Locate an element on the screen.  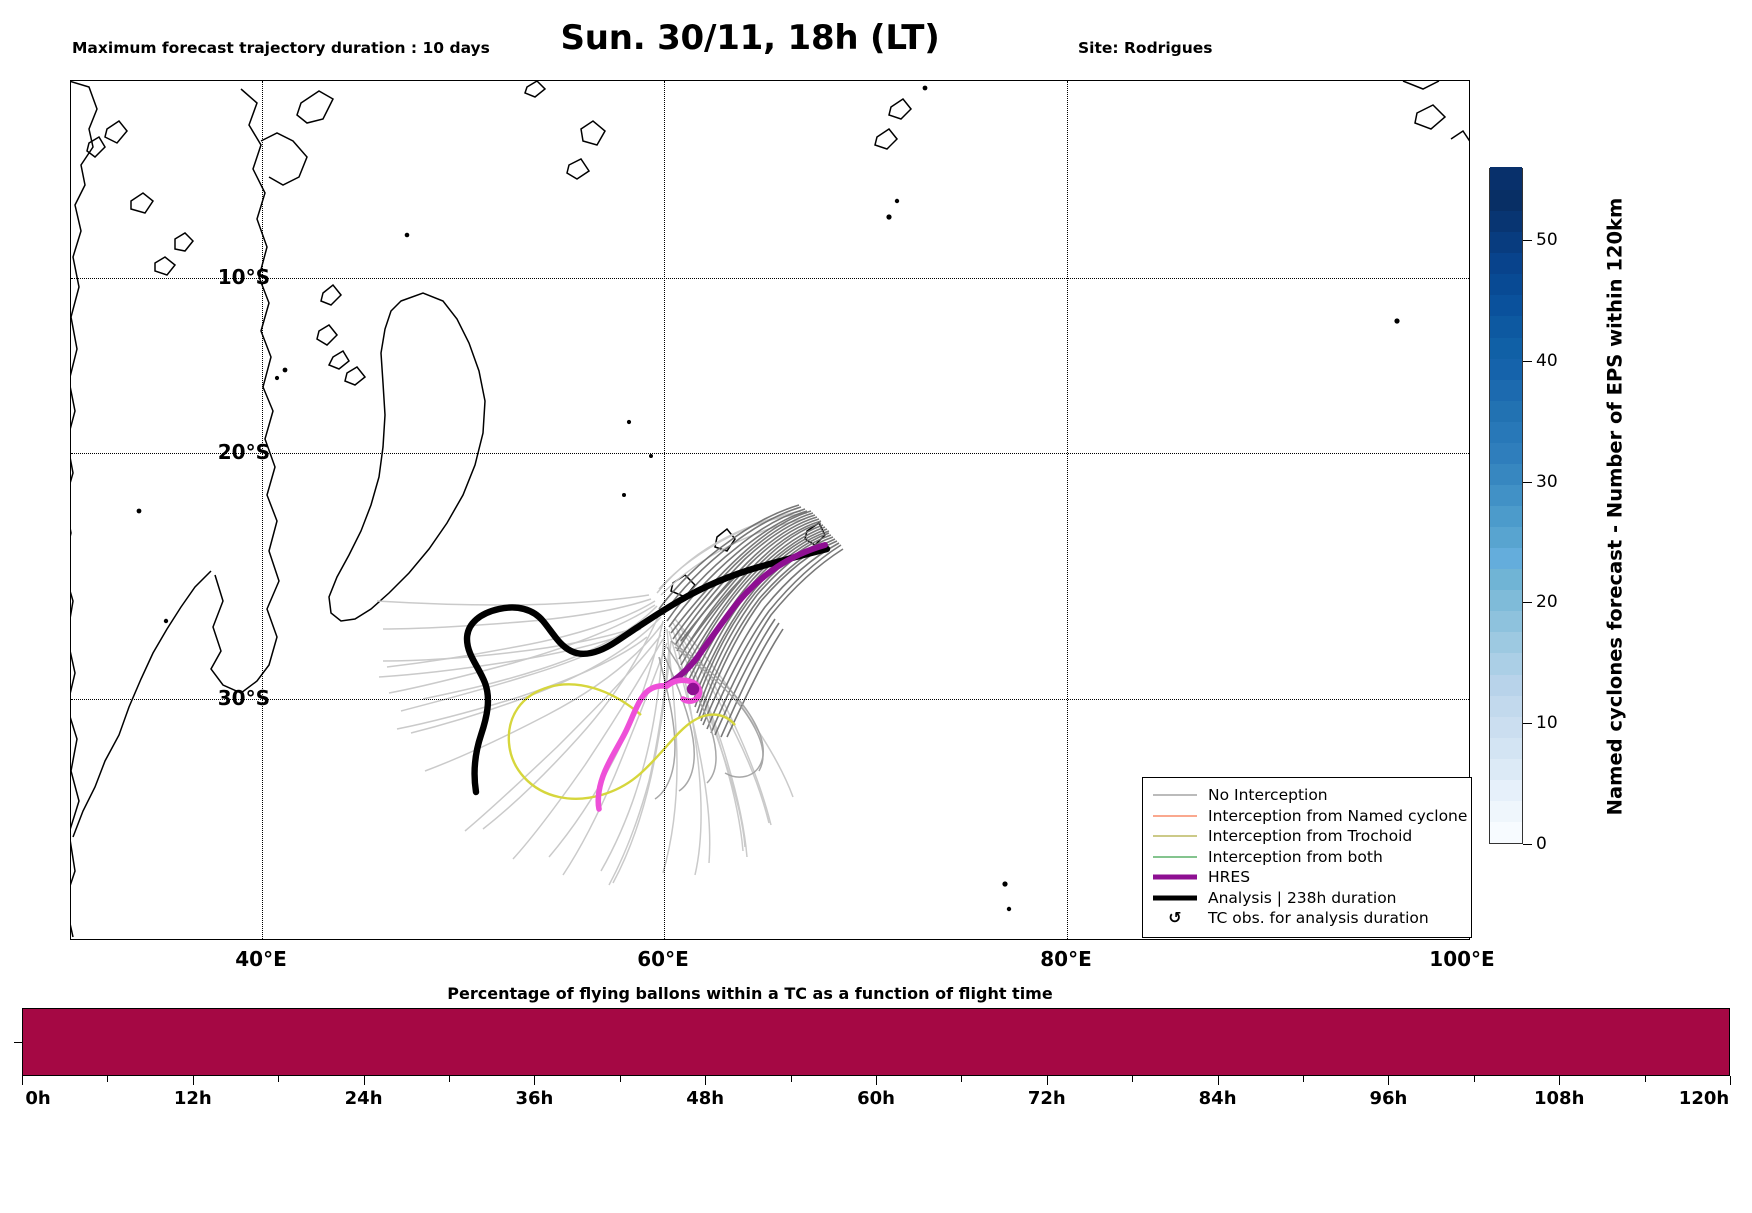
bottom-axis-tick-label-7: 84h is located at coordinates (1217, 1098).